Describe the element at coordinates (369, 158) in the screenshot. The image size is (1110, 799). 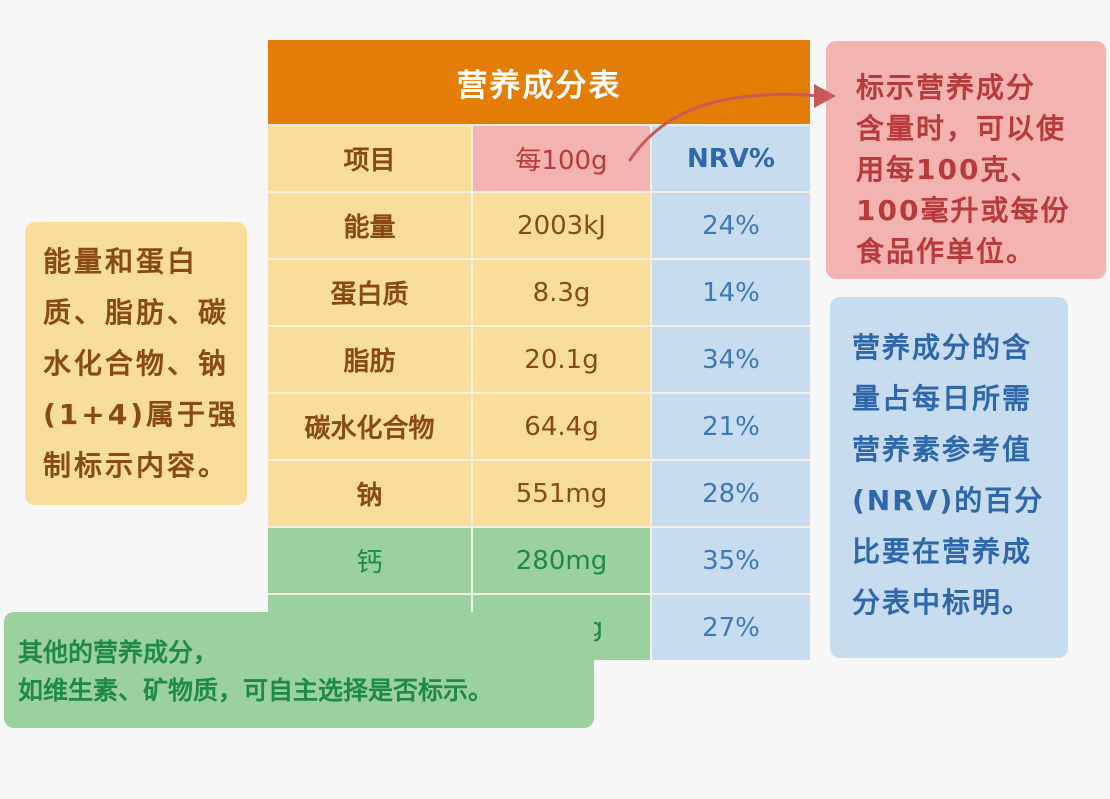
I see `header-item: 项目` at that location.